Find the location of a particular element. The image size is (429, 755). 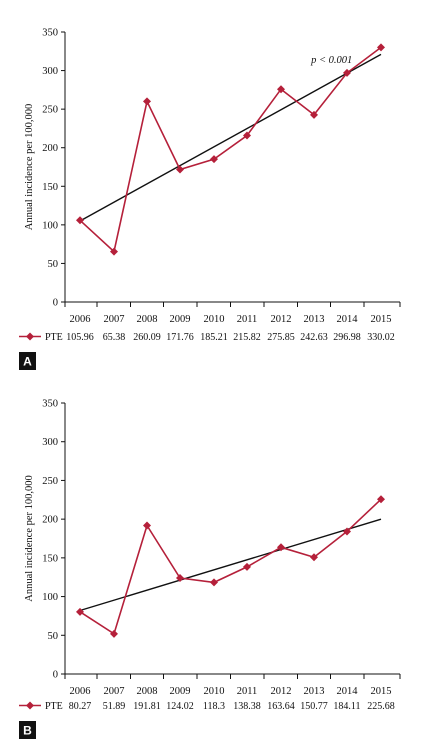

panel-label: B is located at coordinates (27, 731).